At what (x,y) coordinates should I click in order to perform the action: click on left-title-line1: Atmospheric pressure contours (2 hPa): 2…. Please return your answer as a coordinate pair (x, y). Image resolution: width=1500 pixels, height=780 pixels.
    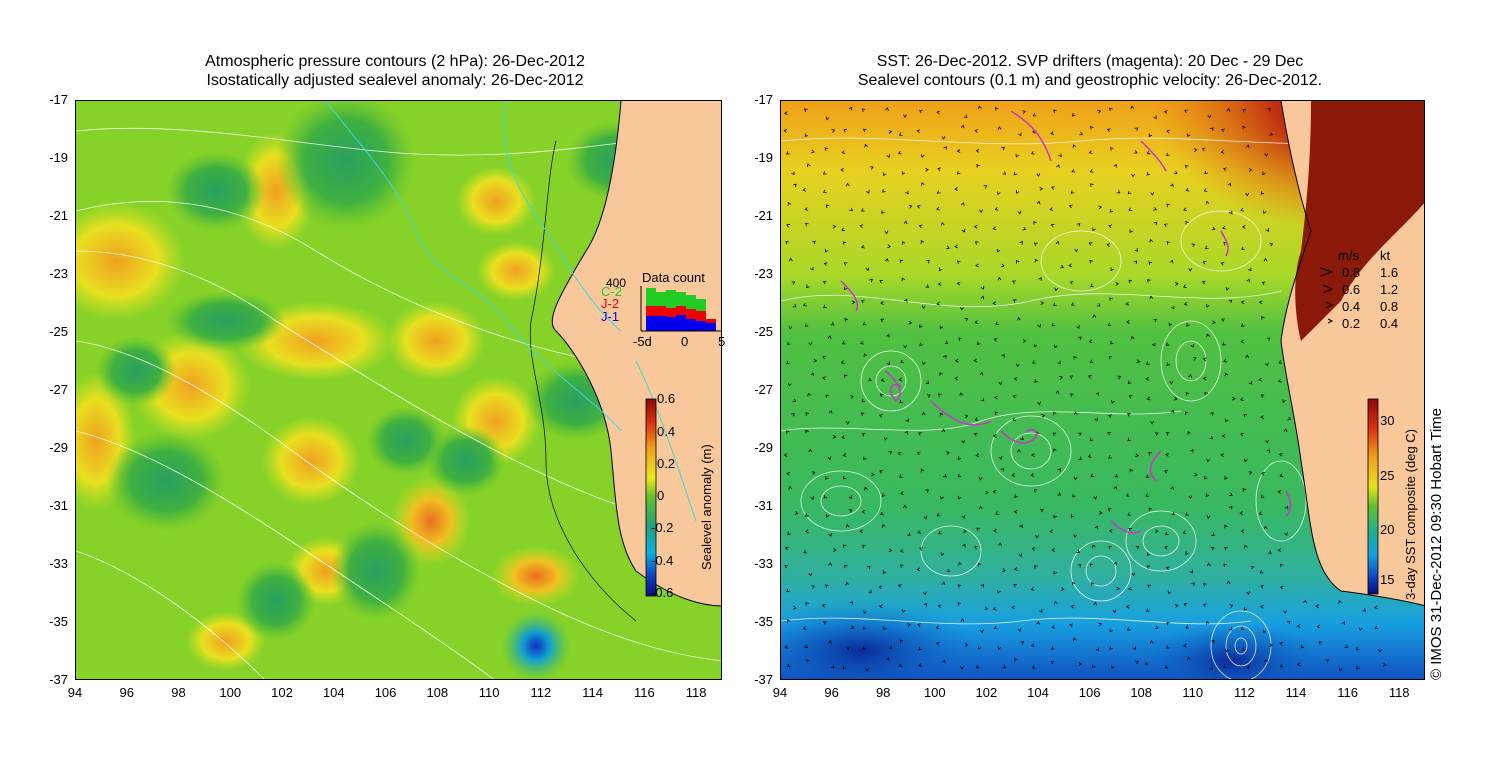
    Looking at the image, I should click on (395, 61).